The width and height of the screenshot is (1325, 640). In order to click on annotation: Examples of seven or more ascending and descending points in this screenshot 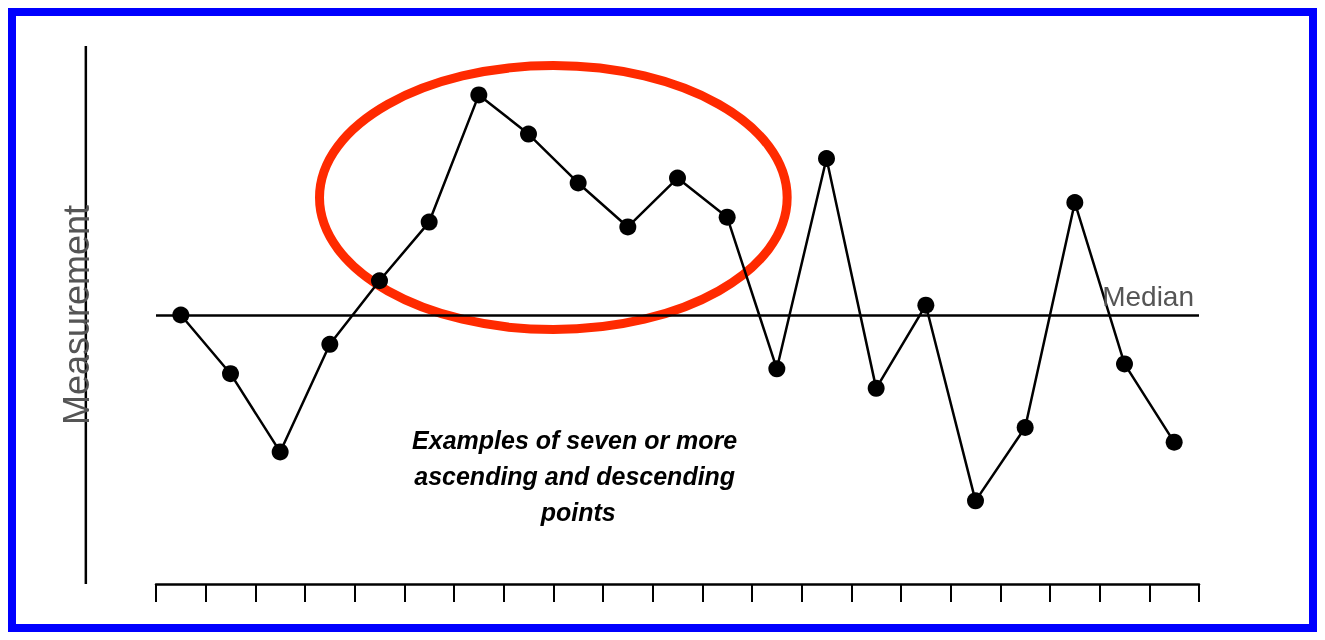, I will do `click(578, 476)`.